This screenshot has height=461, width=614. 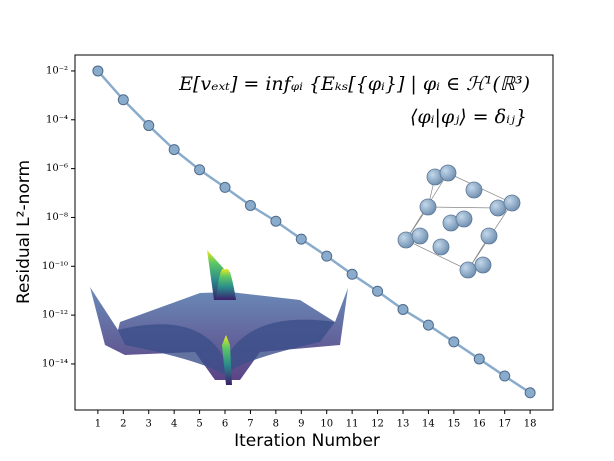 What do you see at coordinates (307, 441) in the screenshot?
I see `x-axis-label: Iteration Number` at bounding box center [307, 441].